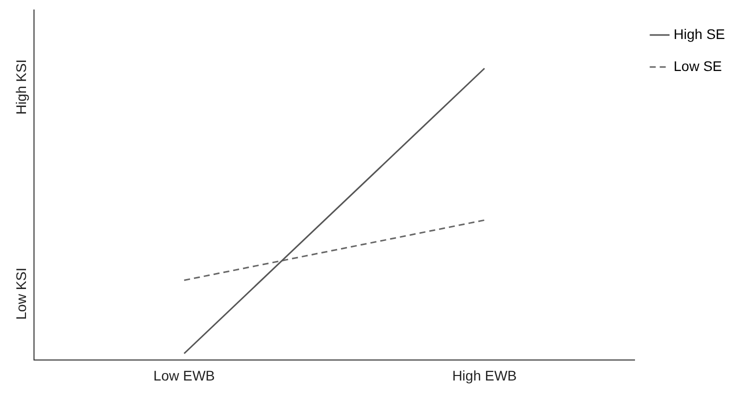 This screenshot has height=401, width=743. I want to click on x-tick-label: Low EWB, so click(184, 375).